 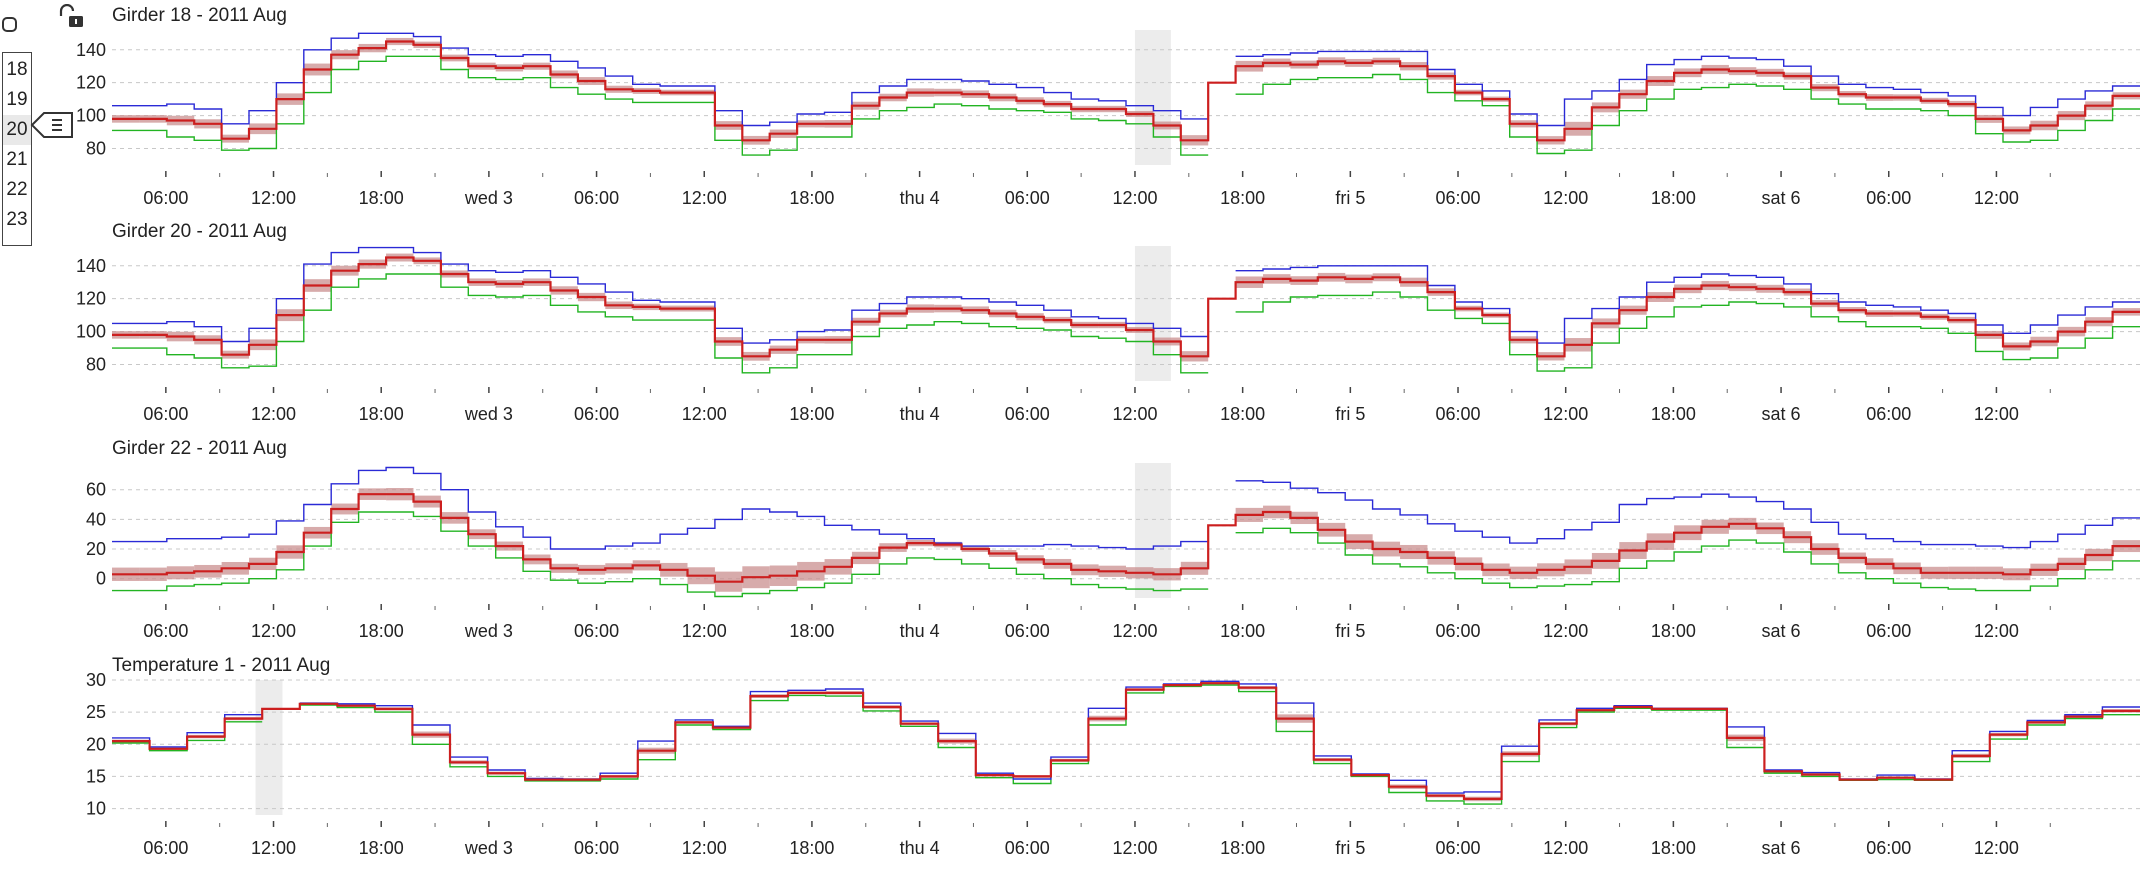 I want to click on girder-selector: 18 19 20 21 22 23, so click(x=17, y=149).